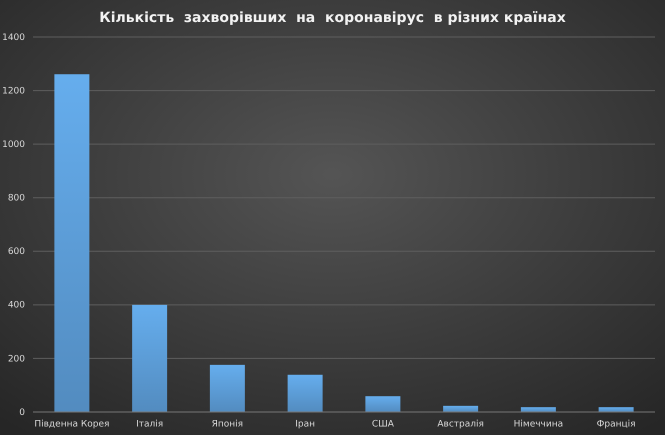 This screenshot has width=665, height=435. What do you see at coordinates (616, 424) in the screenshot?
I see `x-tick-label: Франція` at bounding box center [616, 424].